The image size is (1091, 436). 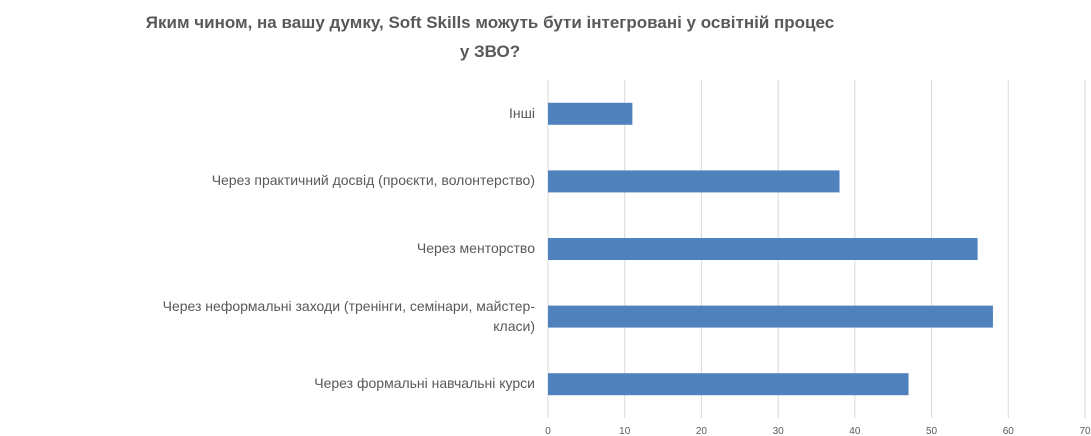 What do you see at coordinates (625, 431) in the screenshot?
I see `x-tick-label: 10` at bounding box center [625, 431].